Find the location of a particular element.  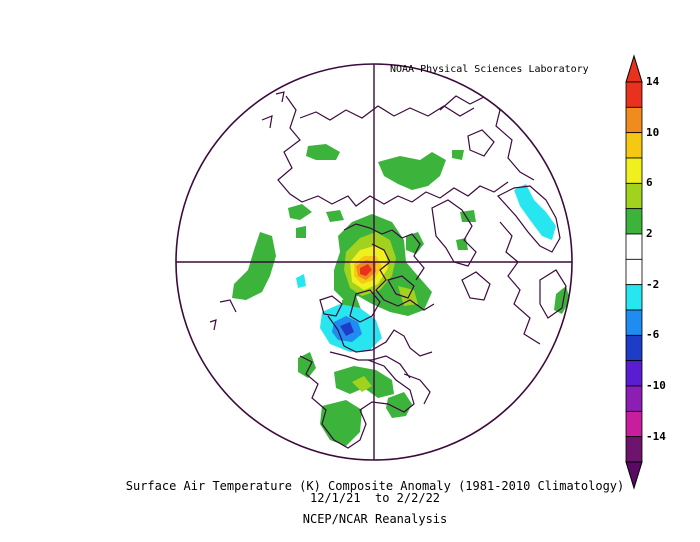

date-range: 12/1/21 to 2/2/22 is located at coordinates (375, 498).